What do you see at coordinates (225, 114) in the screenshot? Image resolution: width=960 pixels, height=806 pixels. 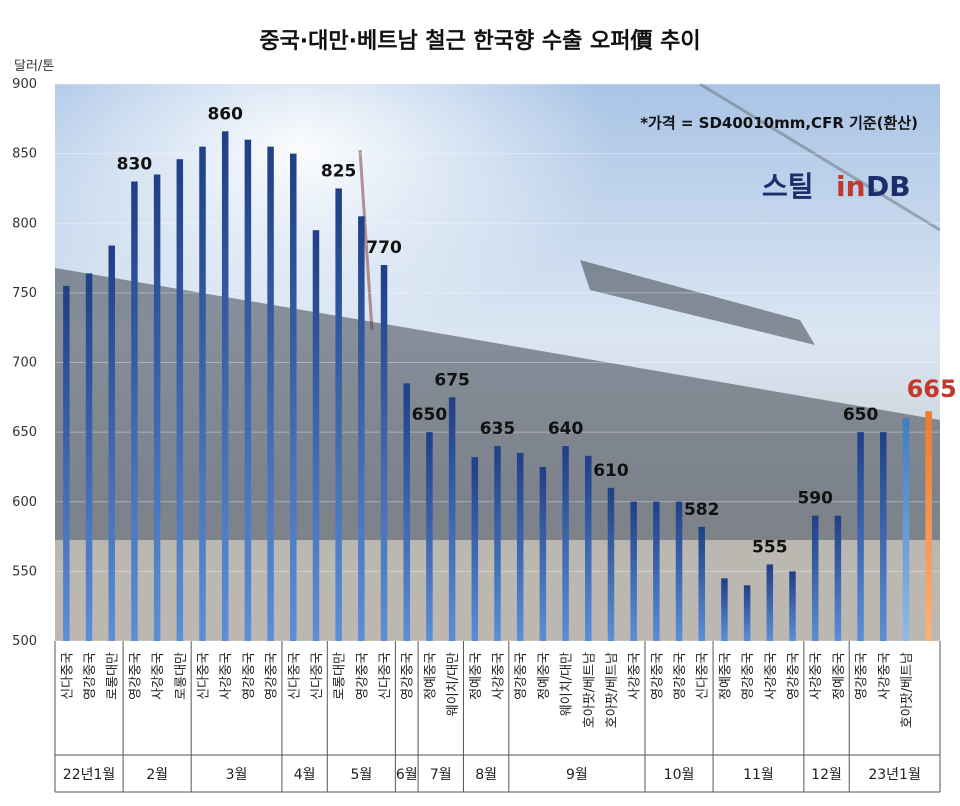 I see `value-label: 860` at bounding box center [225, 114].